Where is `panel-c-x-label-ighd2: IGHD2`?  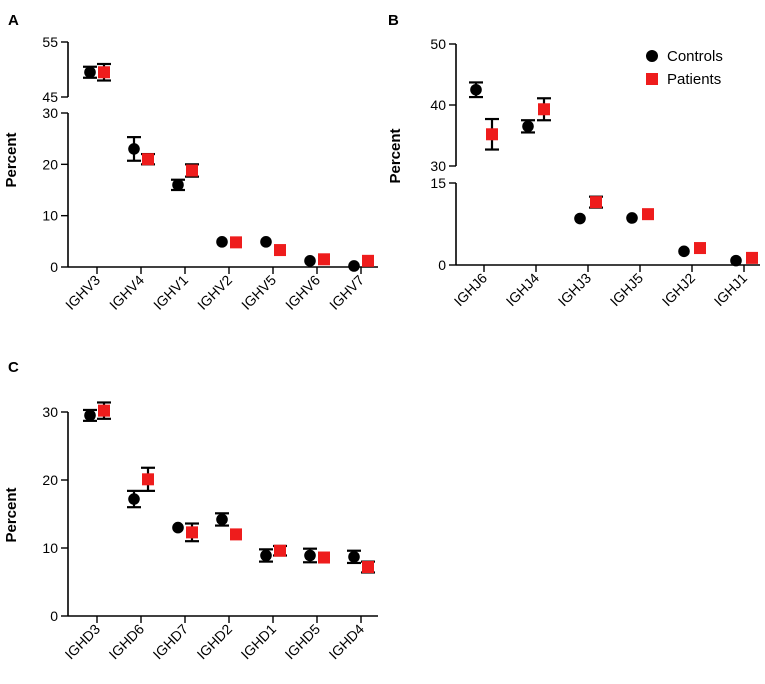 panel-c-x-label-ighd2: IGHD2 is located at coordinates (215, 642).